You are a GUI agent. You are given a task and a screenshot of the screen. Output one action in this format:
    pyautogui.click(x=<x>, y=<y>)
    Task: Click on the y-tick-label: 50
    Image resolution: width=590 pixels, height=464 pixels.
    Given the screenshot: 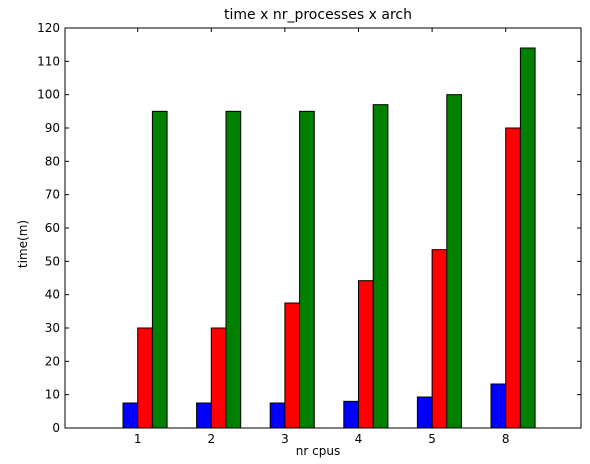 What is the action you would take?
    pyautogui.click(x=52, y=261)
    